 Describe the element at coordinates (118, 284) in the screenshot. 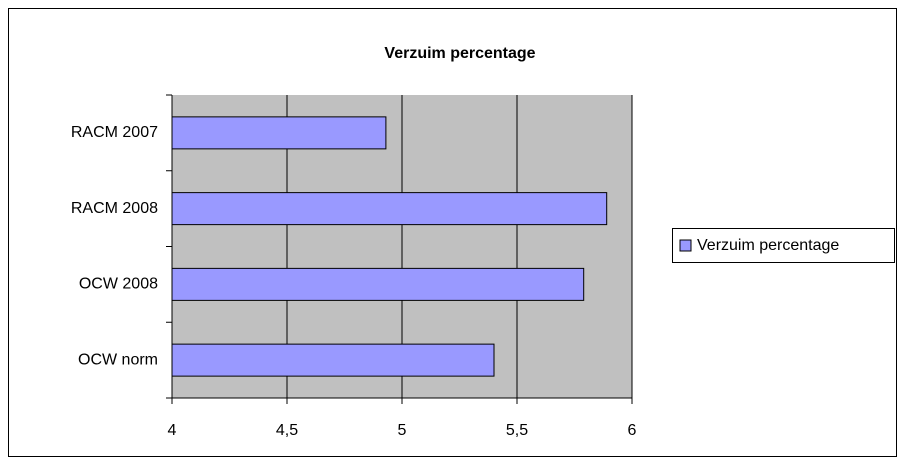

I see `y-tick-label: OCW 2008` at that location.